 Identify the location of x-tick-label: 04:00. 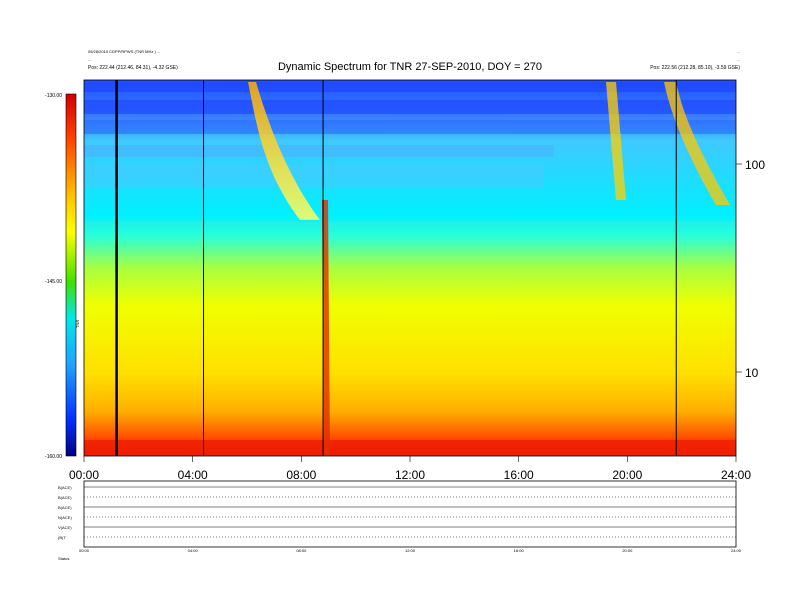
(193, 475).